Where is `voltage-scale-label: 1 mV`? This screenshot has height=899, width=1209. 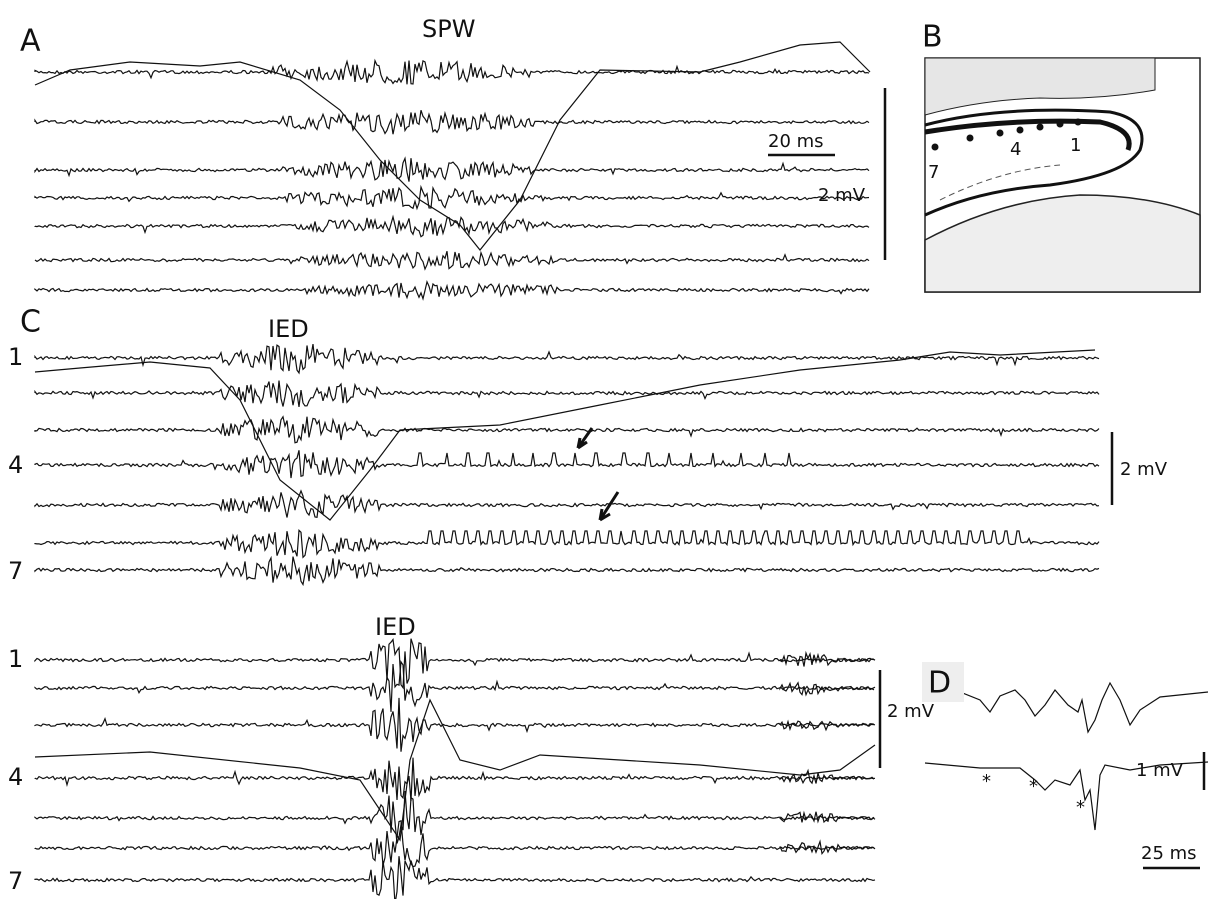 voltage-scale-label: 1 mV is located at coordinates (1160, 770).